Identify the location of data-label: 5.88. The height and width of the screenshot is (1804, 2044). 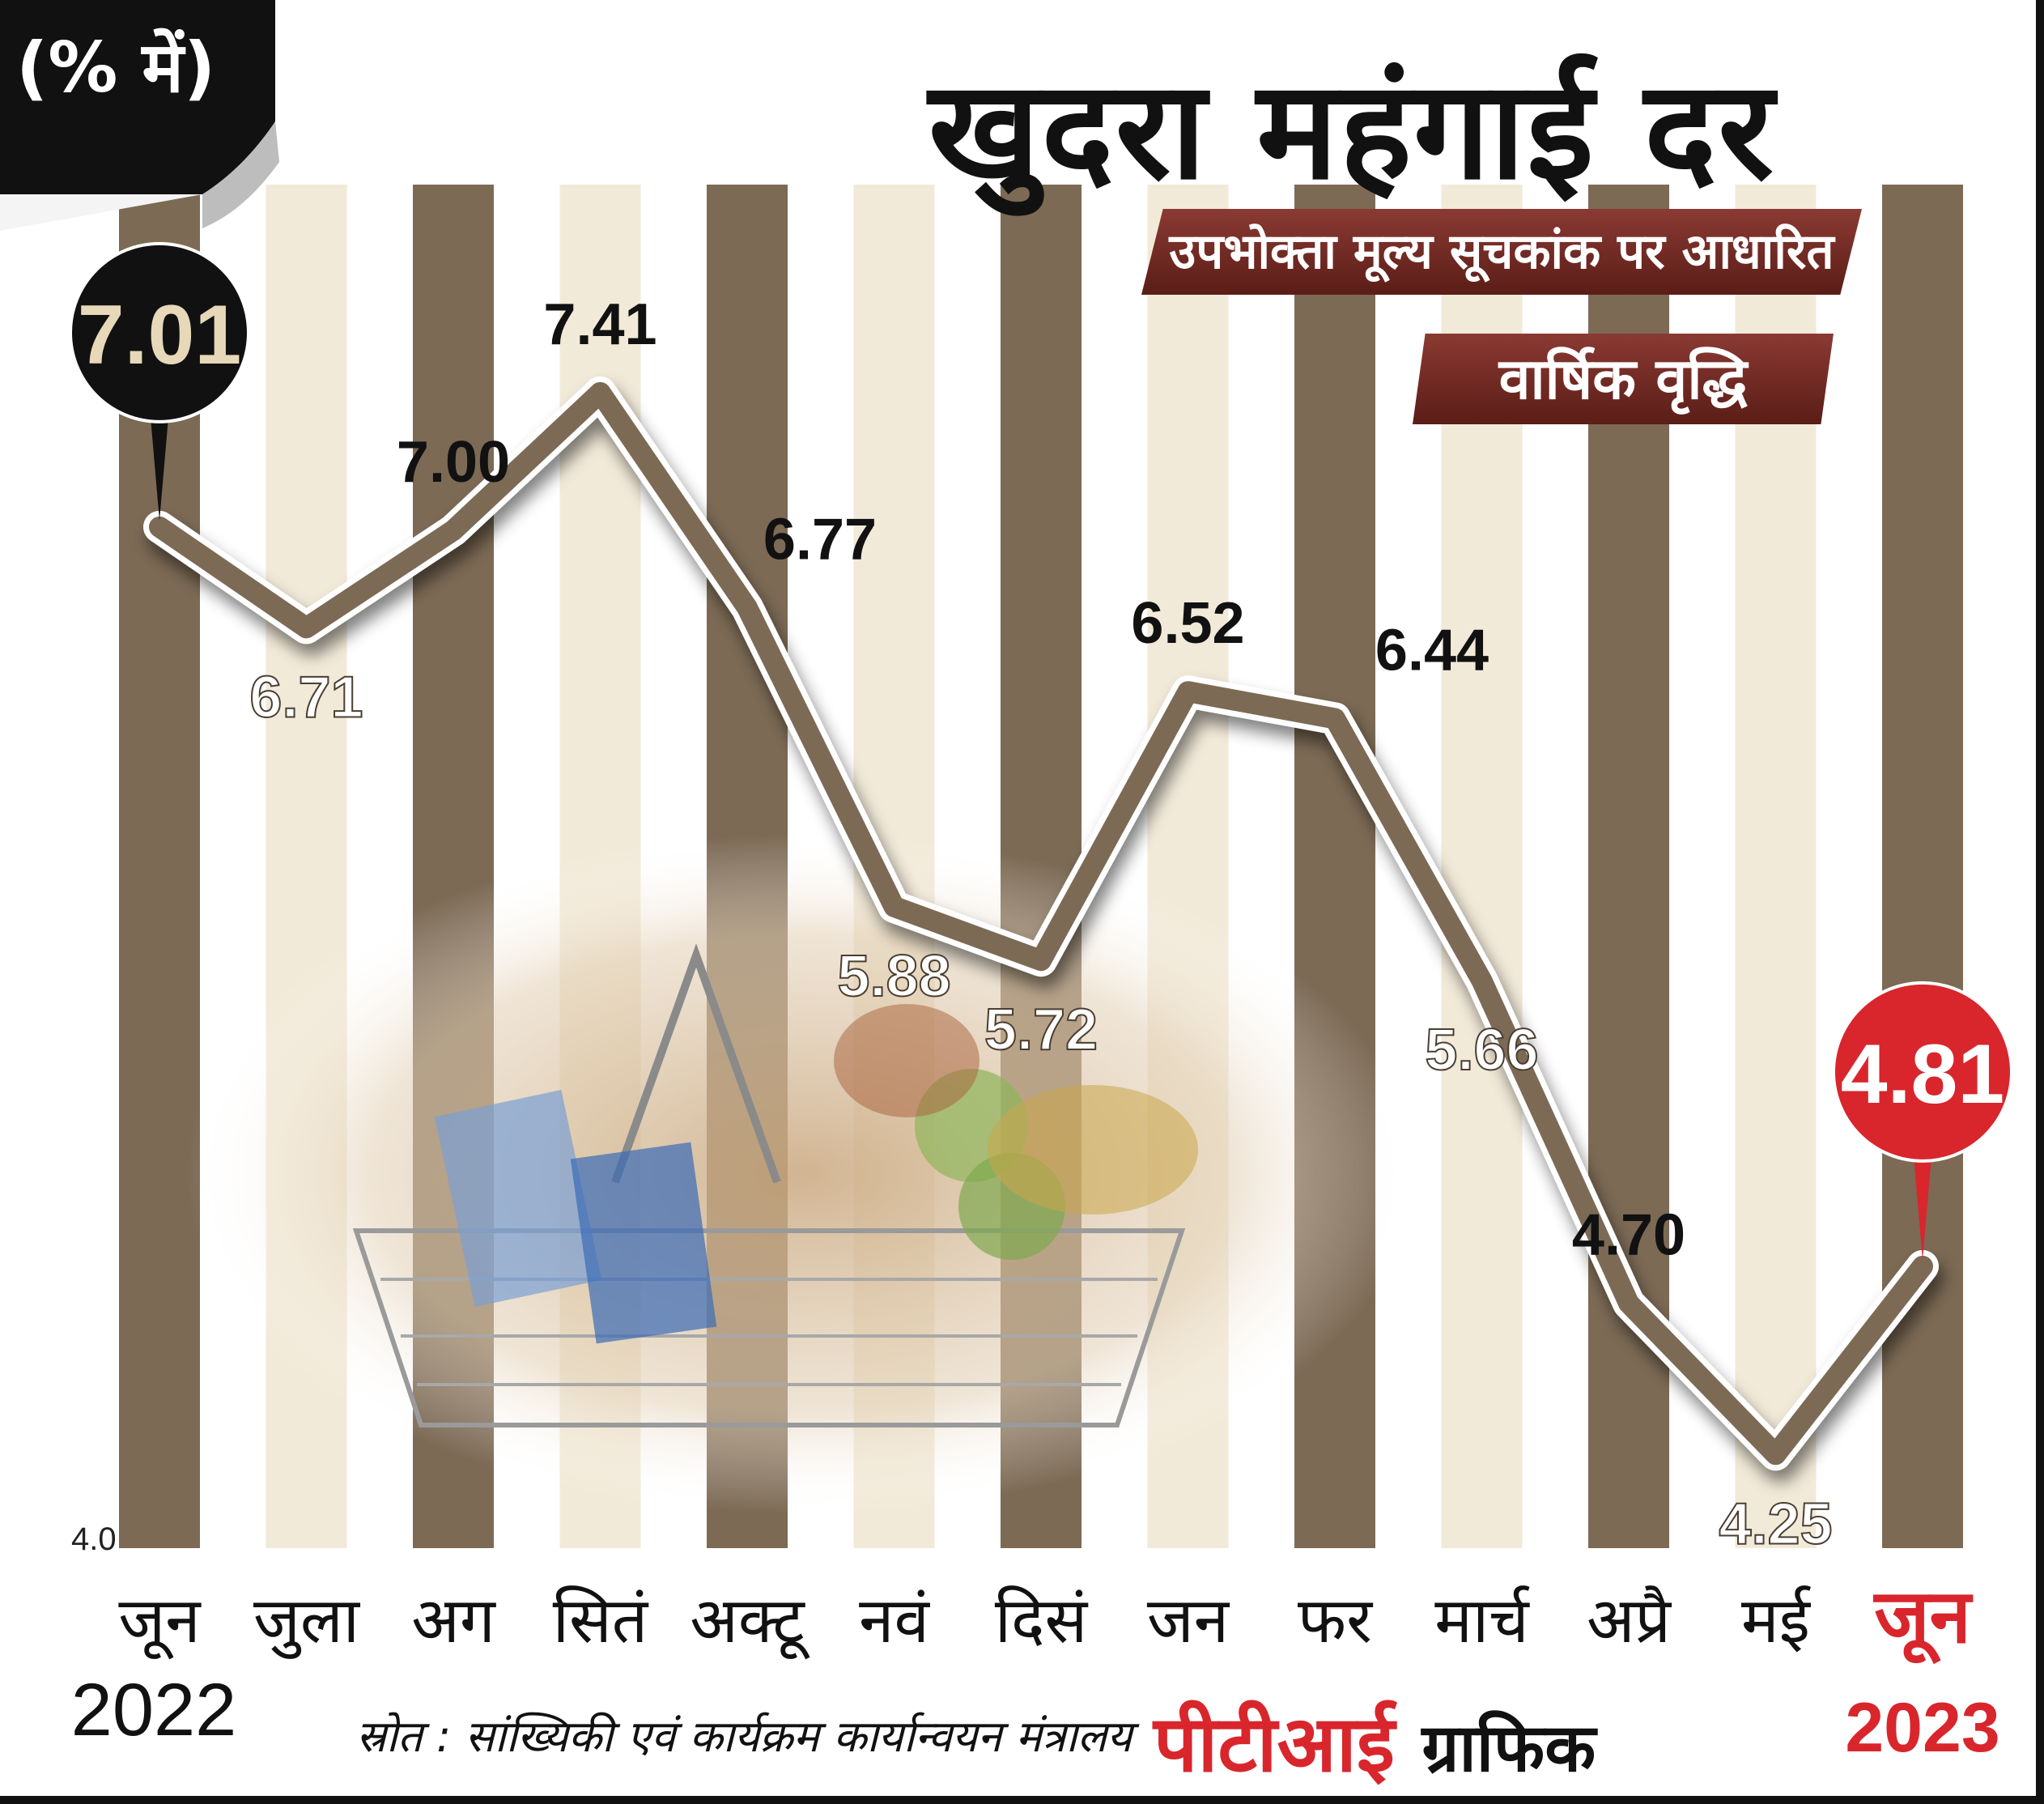
(894, 976).